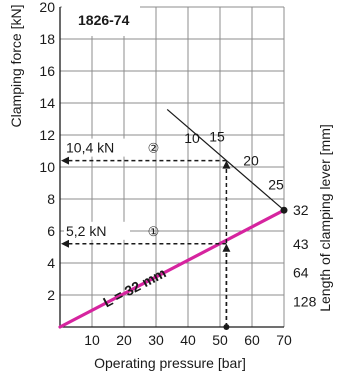 The image size is (337, 376). I want to click on right-axis-title: Length of clamping lever [mm], so click(325, 218).